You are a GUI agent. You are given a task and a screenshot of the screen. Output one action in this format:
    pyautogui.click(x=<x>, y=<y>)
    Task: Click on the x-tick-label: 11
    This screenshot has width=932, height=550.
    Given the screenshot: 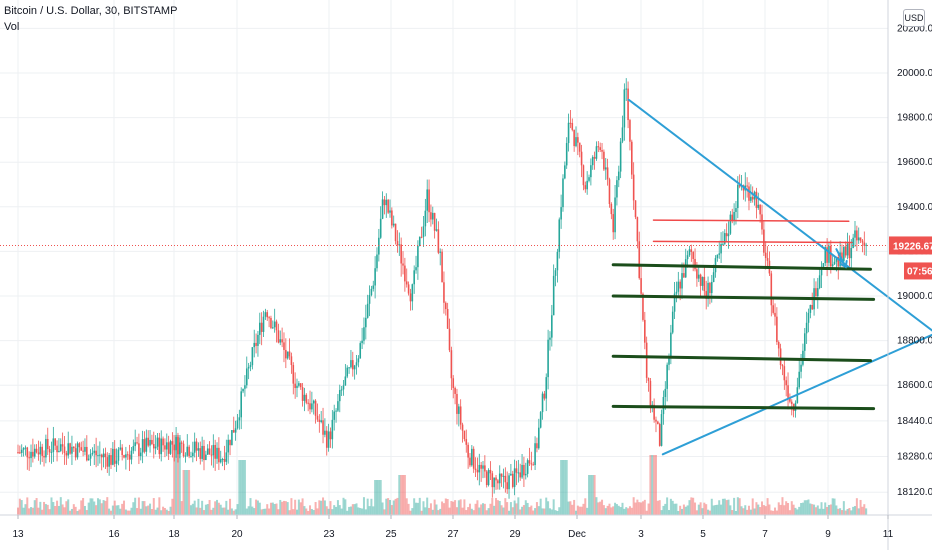 What is the action you would take?
    pyautogui.click(x=888, y=534)
    